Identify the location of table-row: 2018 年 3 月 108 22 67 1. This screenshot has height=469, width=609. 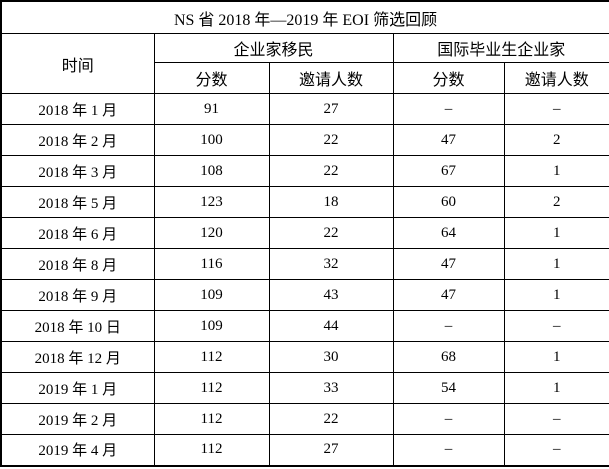
(304, 171).